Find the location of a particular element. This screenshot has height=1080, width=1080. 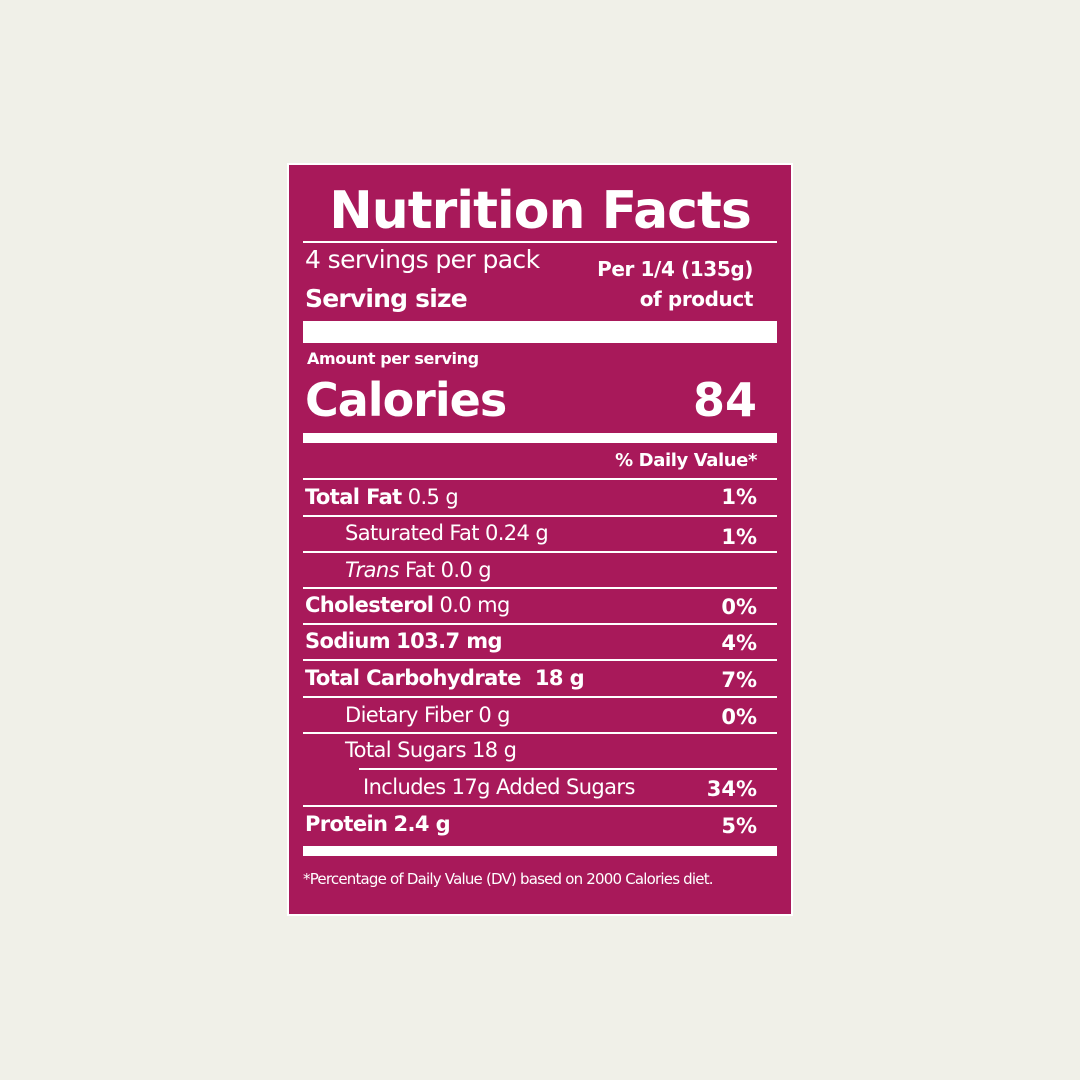

thick-bar-top is located at coordinates (540, 332).